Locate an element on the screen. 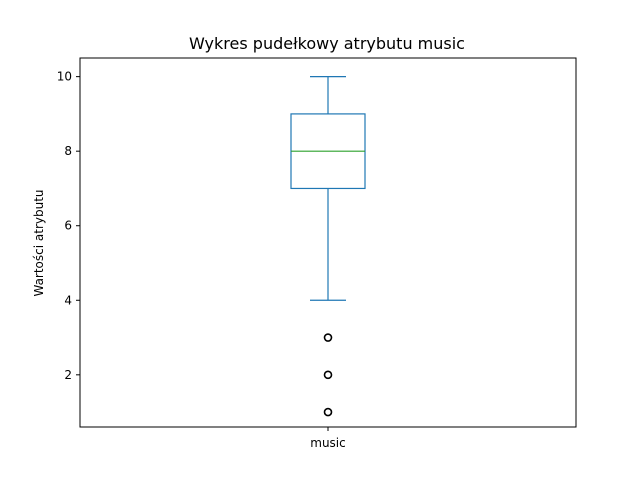 This screenshot has width=640, height=480. y-tick-label: 6 is located at coordinates (68, 226).